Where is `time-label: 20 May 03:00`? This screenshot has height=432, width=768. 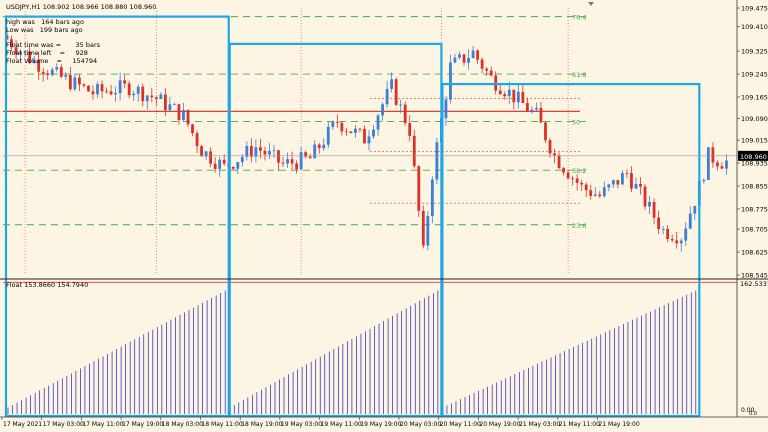
time-label: 20 May 03:00 is located at coordinates (420, 424).